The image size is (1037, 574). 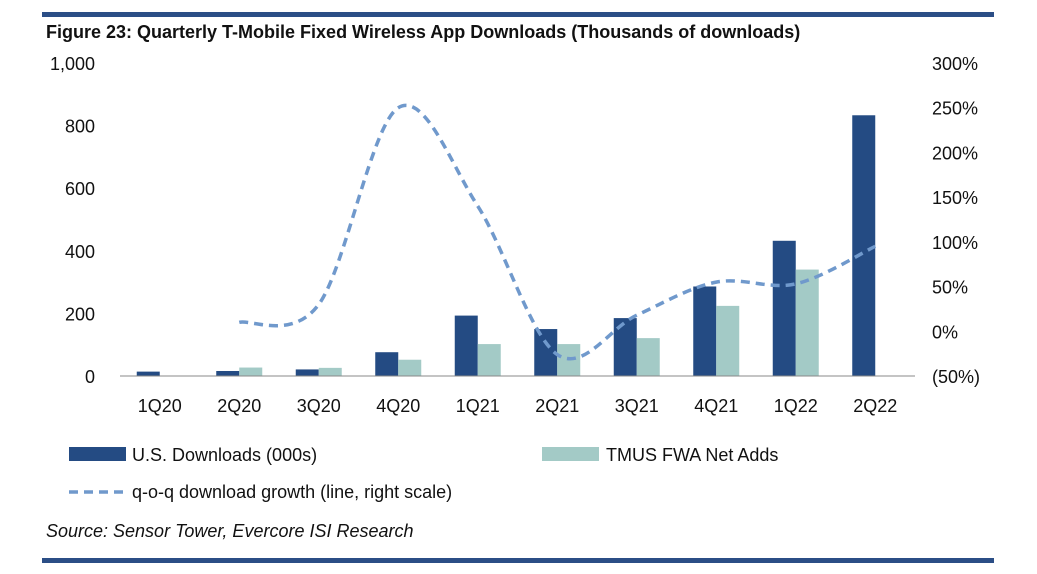 I want to click on y-left-tick-label: 400, so click(x=80, y=252).